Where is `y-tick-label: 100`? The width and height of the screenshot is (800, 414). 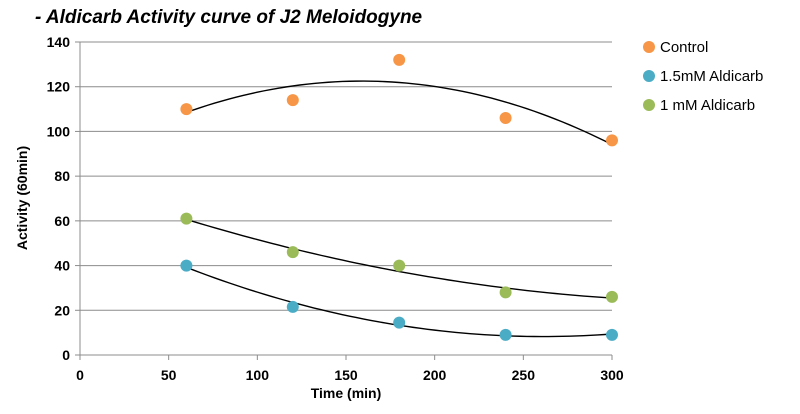
y-tick-label: 100 is located at coordinates (59, 131).